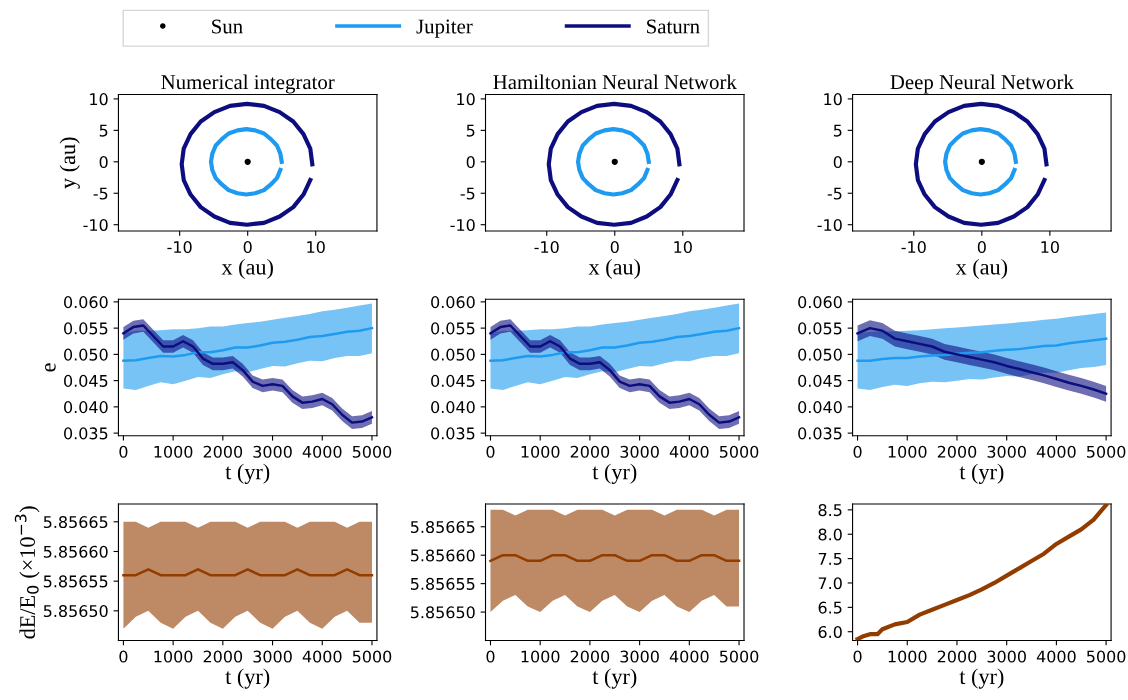 The image size is (1128, 700). What do you see at coordinates (830, 632) in the screenshot?
I see `y-tick-label: 6.0` at bounding box center [830, 632].